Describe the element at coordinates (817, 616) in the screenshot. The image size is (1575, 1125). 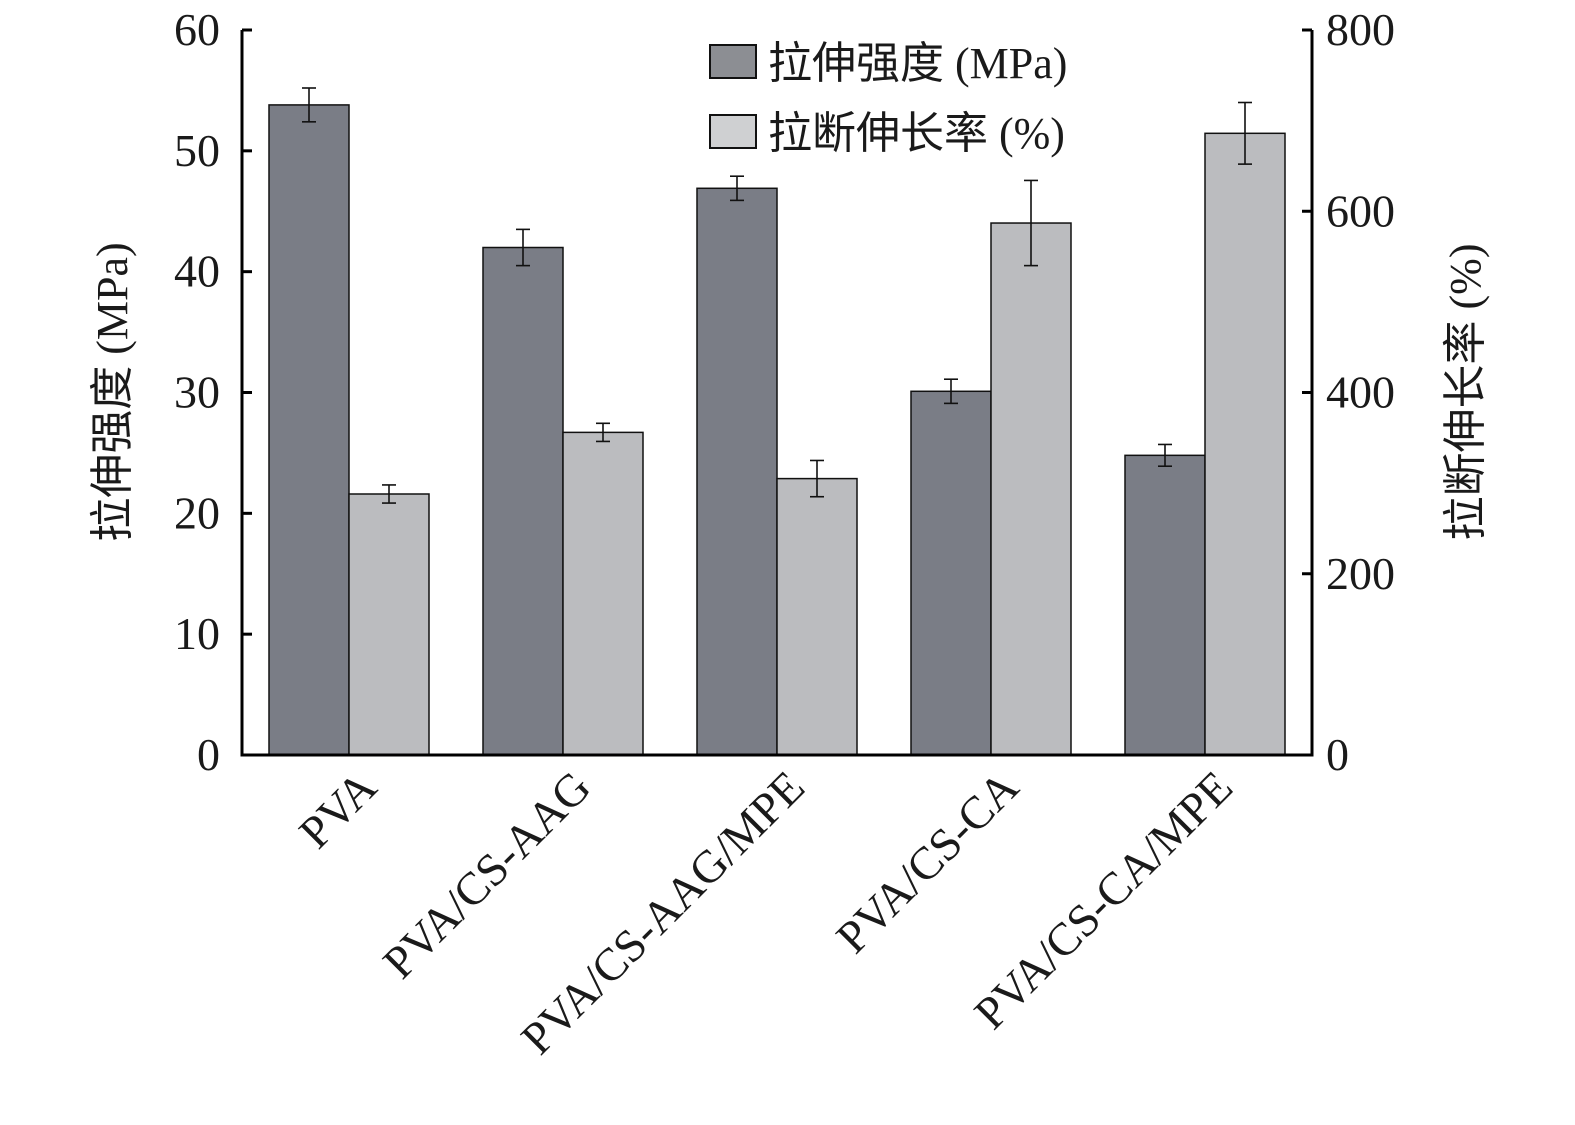
I see `bar-elongation-pva-cs-aag-mpe` at that location.